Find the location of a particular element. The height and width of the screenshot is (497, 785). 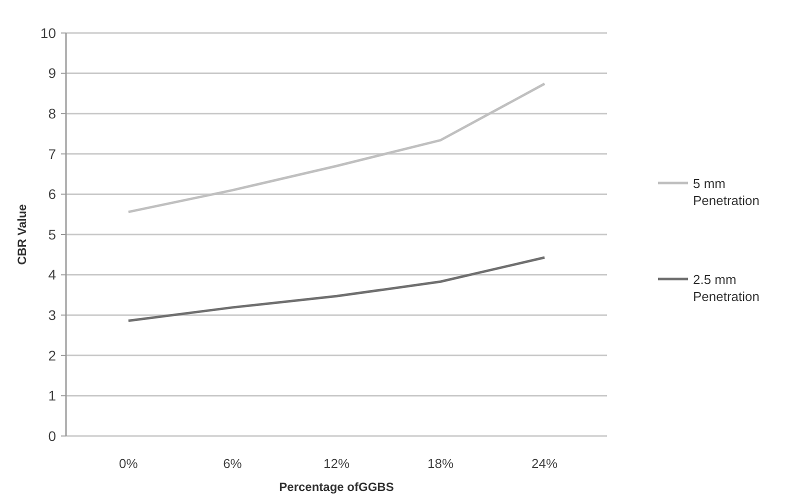

x-axis-title: Percentage ofGGBS is located at coordinates (336, 487).